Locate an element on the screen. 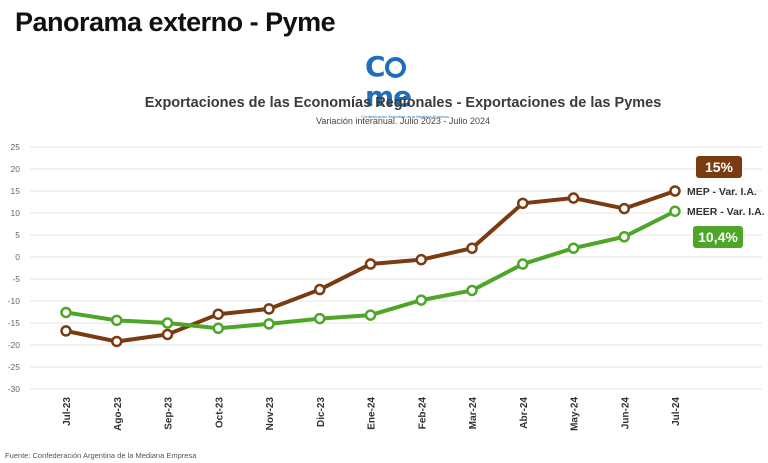 The width and height of the screenshot is (768, 463). x-tick-label: Oct-23 is located at coordinates (219, 413).